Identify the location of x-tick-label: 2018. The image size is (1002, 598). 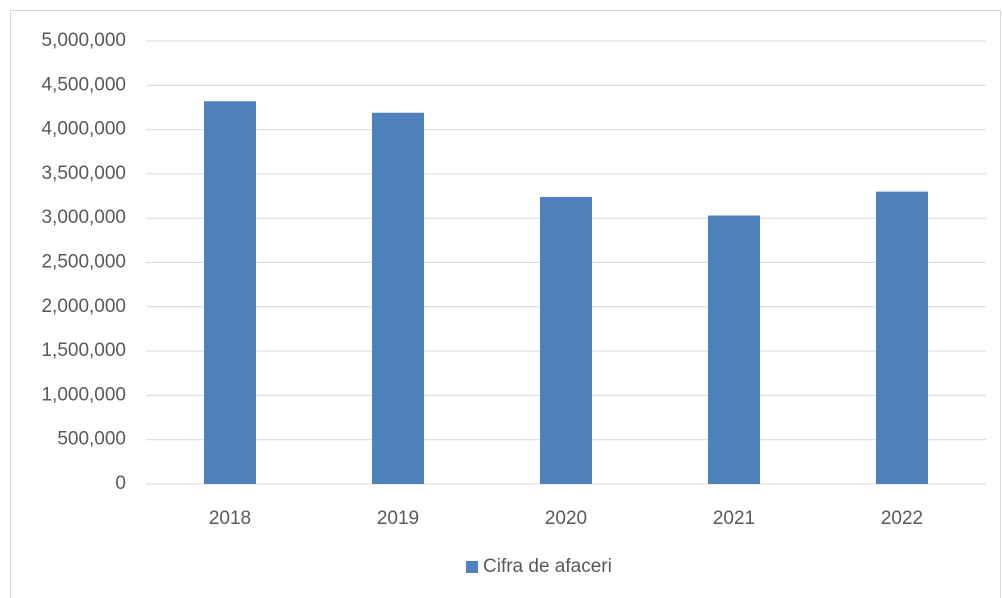
(230, 518).